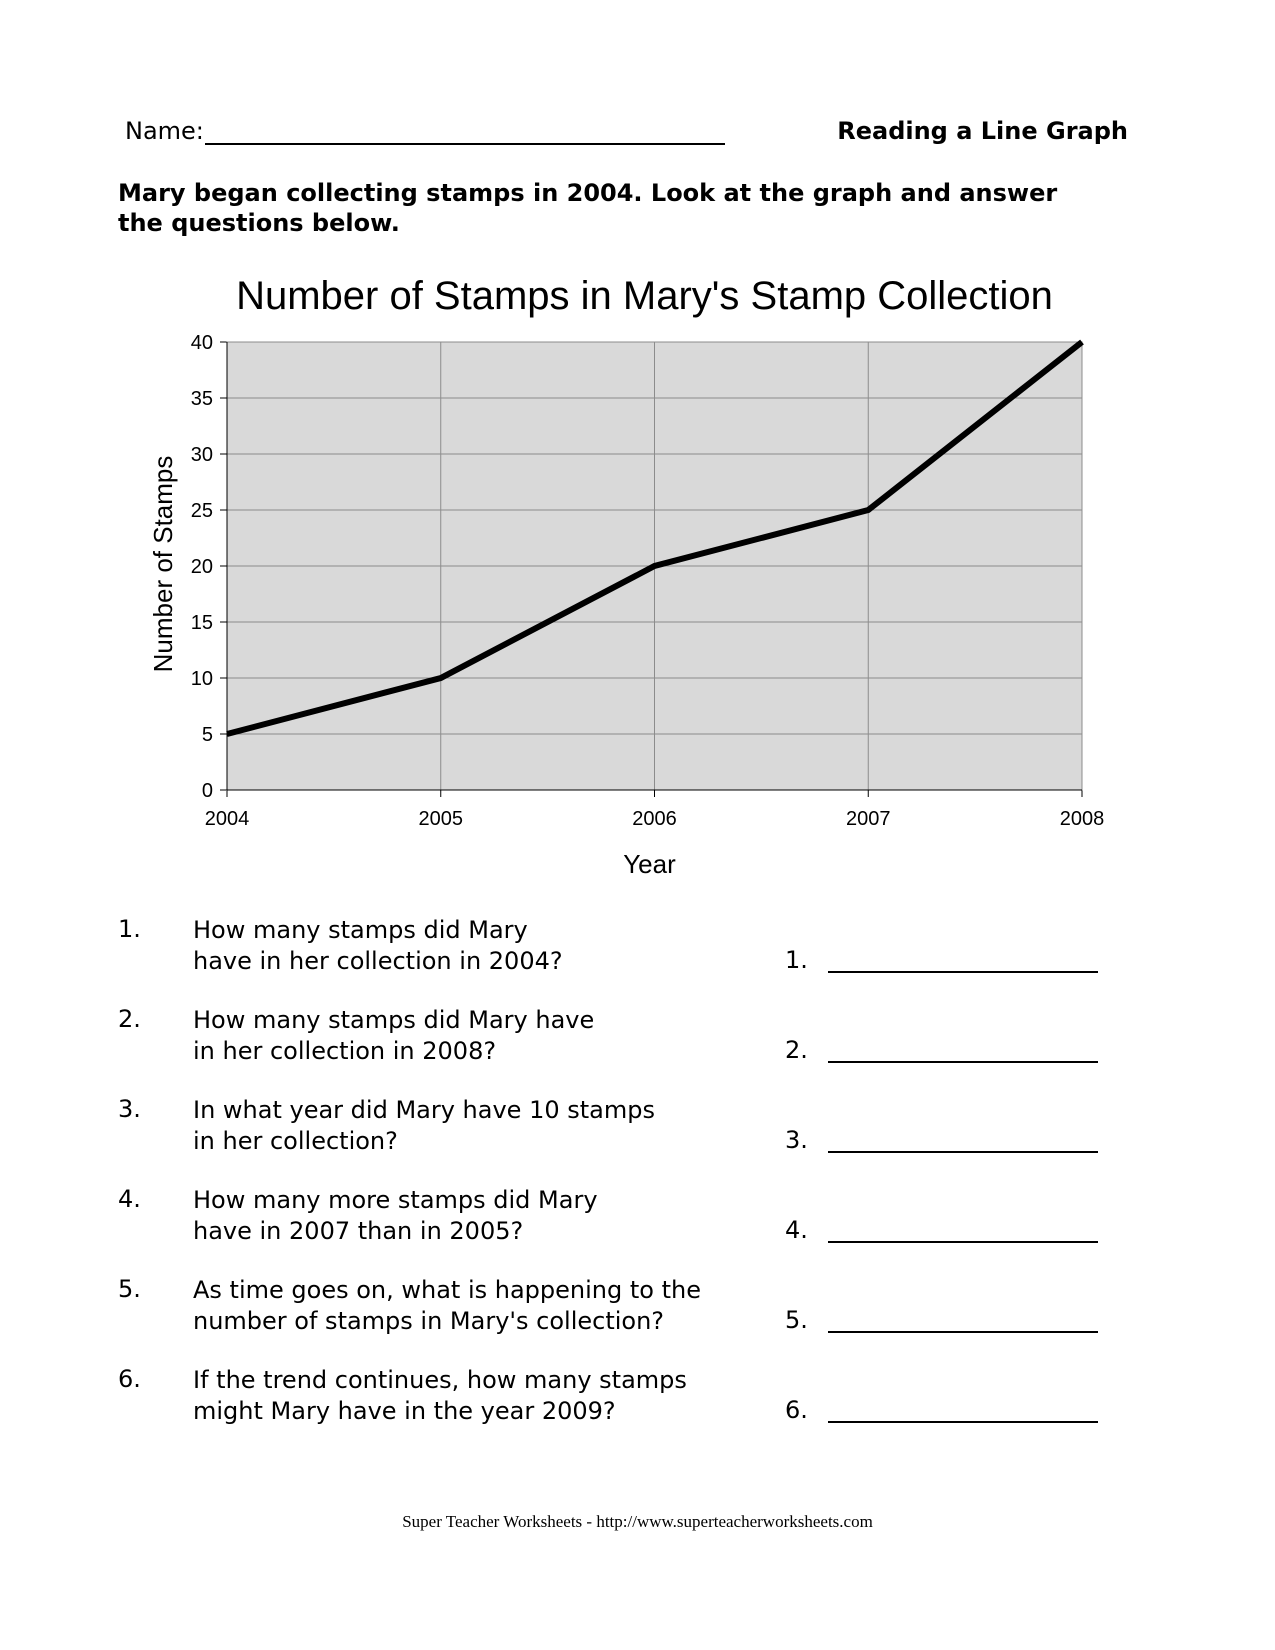 This screenshot has width=1275, height=1650. What do you see at coordinates (395, 1200) in the screenshot?
I see `question-text-line: How many more stamps did Mary` at bounding box center [395, 1200].